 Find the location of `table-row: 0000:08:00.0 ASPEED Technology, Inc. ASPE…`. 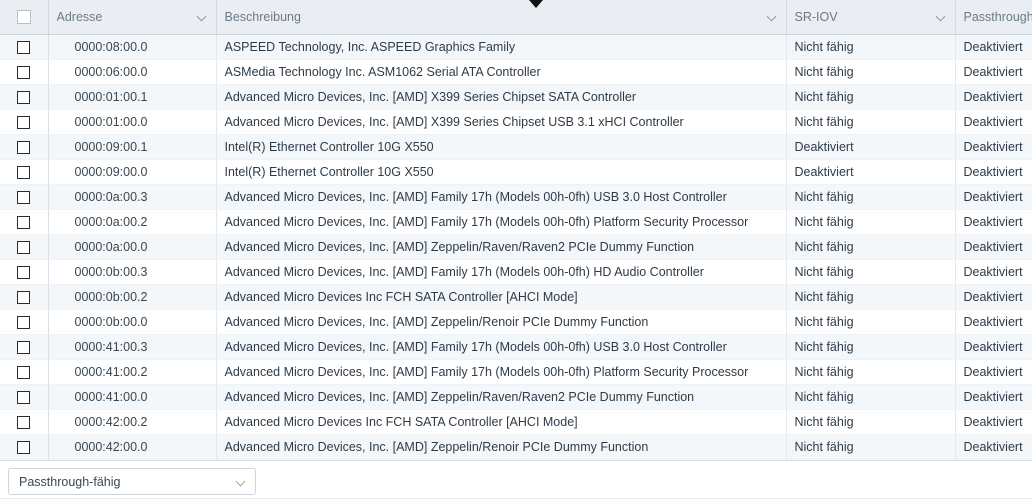

table-row: 0000:08:00.0 ASPEED Technology, Inc. ASPE… is located at coordinates (516, 47).